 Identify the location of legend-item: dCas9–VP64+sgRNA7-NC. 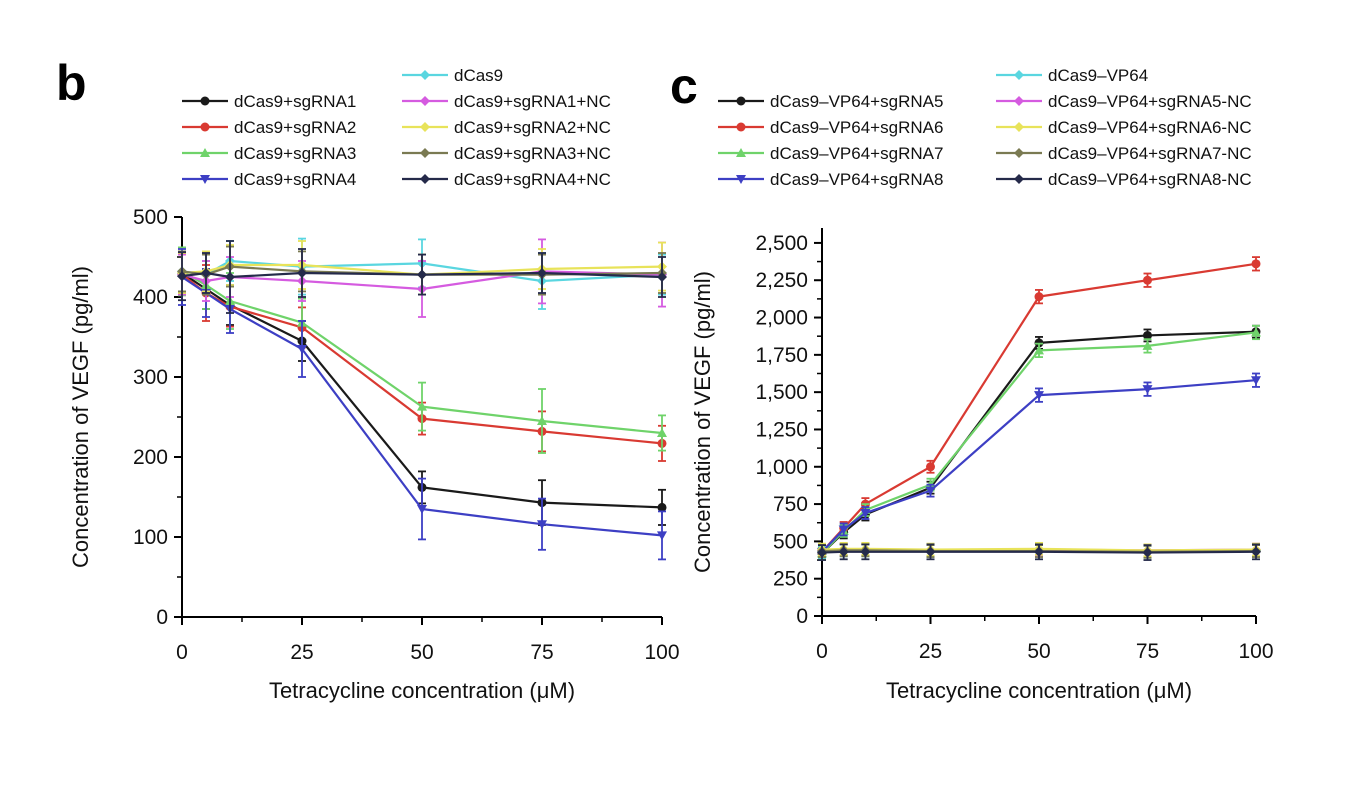
(1124, 153).